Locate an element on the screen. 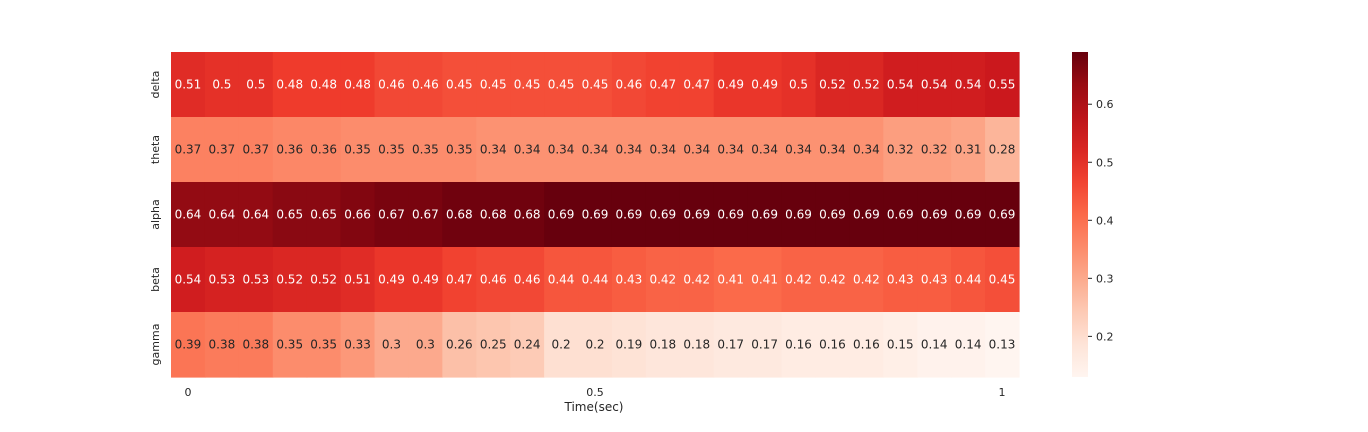 The height and width of the screenshot is (432, 1368). cell-value-label: 0.66 is located at coordinates (357, 215).